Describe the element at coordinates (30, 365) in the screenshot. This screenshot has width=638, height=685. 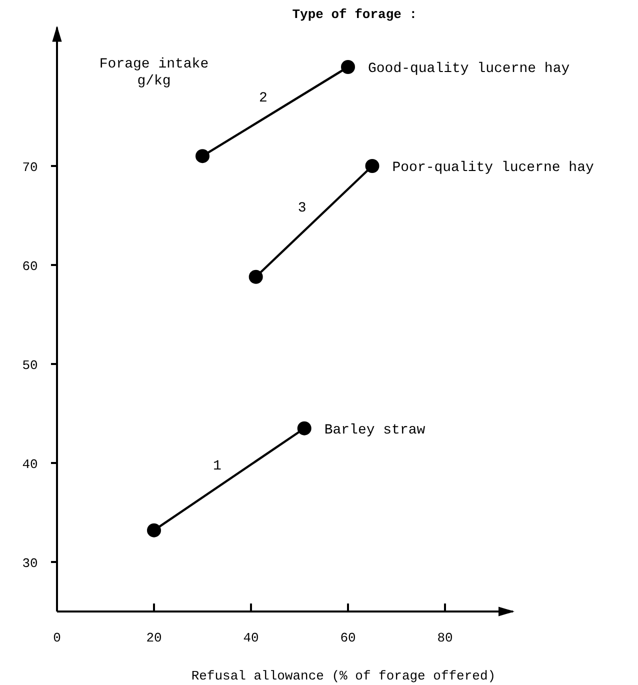
I see `y-tick-label: 50` at that location.